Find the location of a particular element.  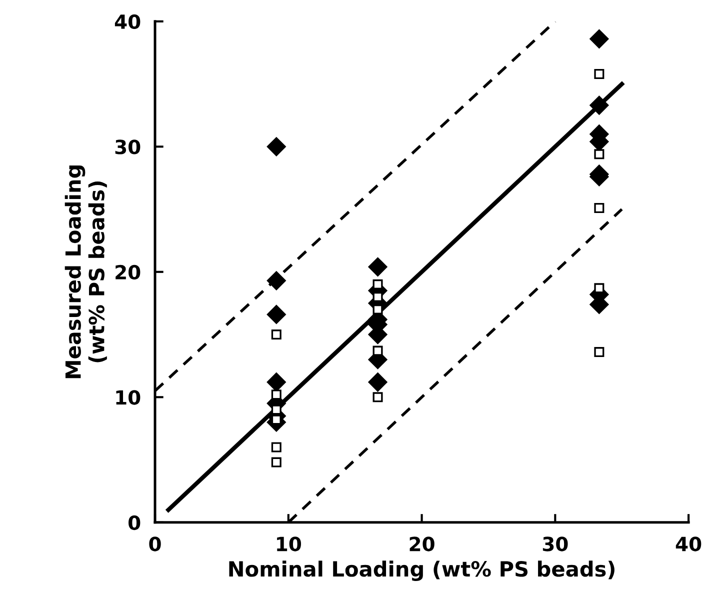

y-tick-label: 20 is located at coordinates (128, 272).